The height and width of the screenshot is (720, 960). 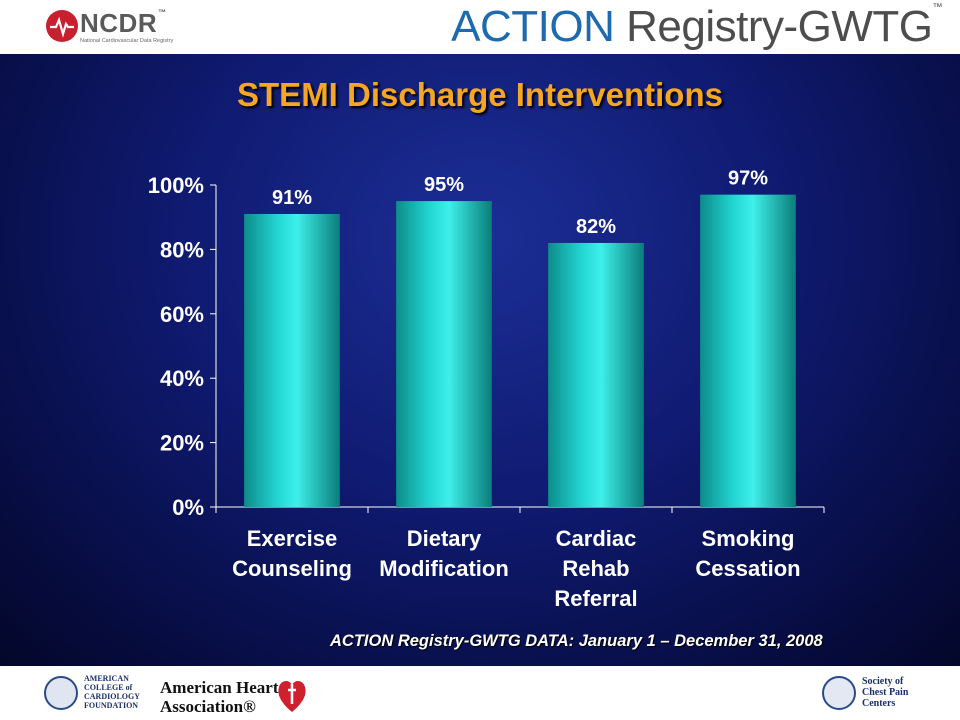 I want to click on american-heart-association-logo: American Heart Association®, so click(x=235, y=696).